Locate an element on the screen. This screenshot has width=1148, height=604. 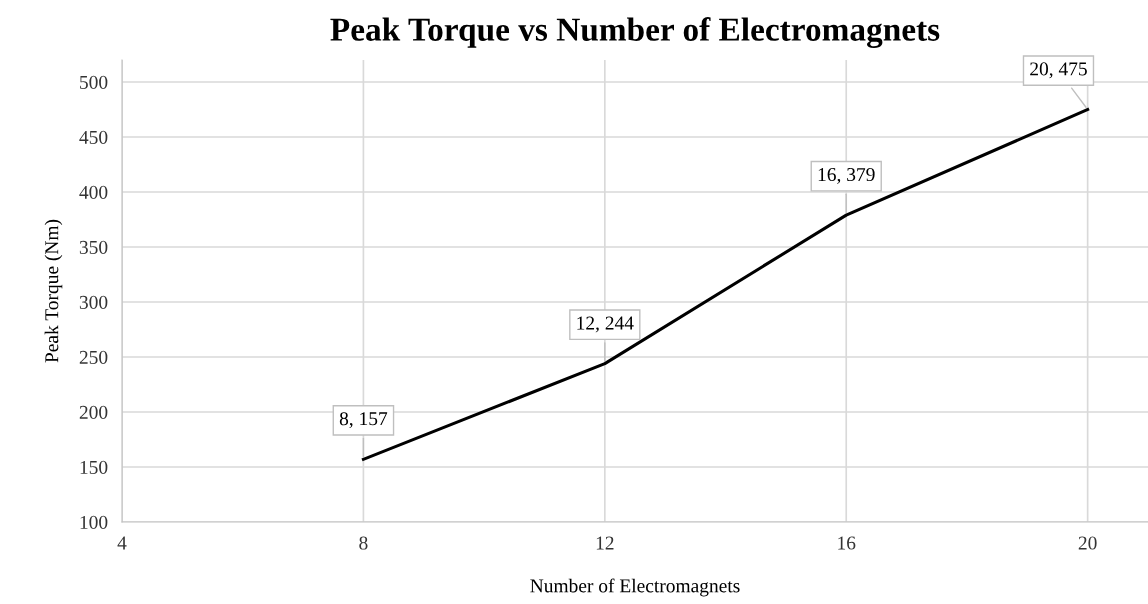
y-tick-label: 500 is located at coordinates (94, 82).